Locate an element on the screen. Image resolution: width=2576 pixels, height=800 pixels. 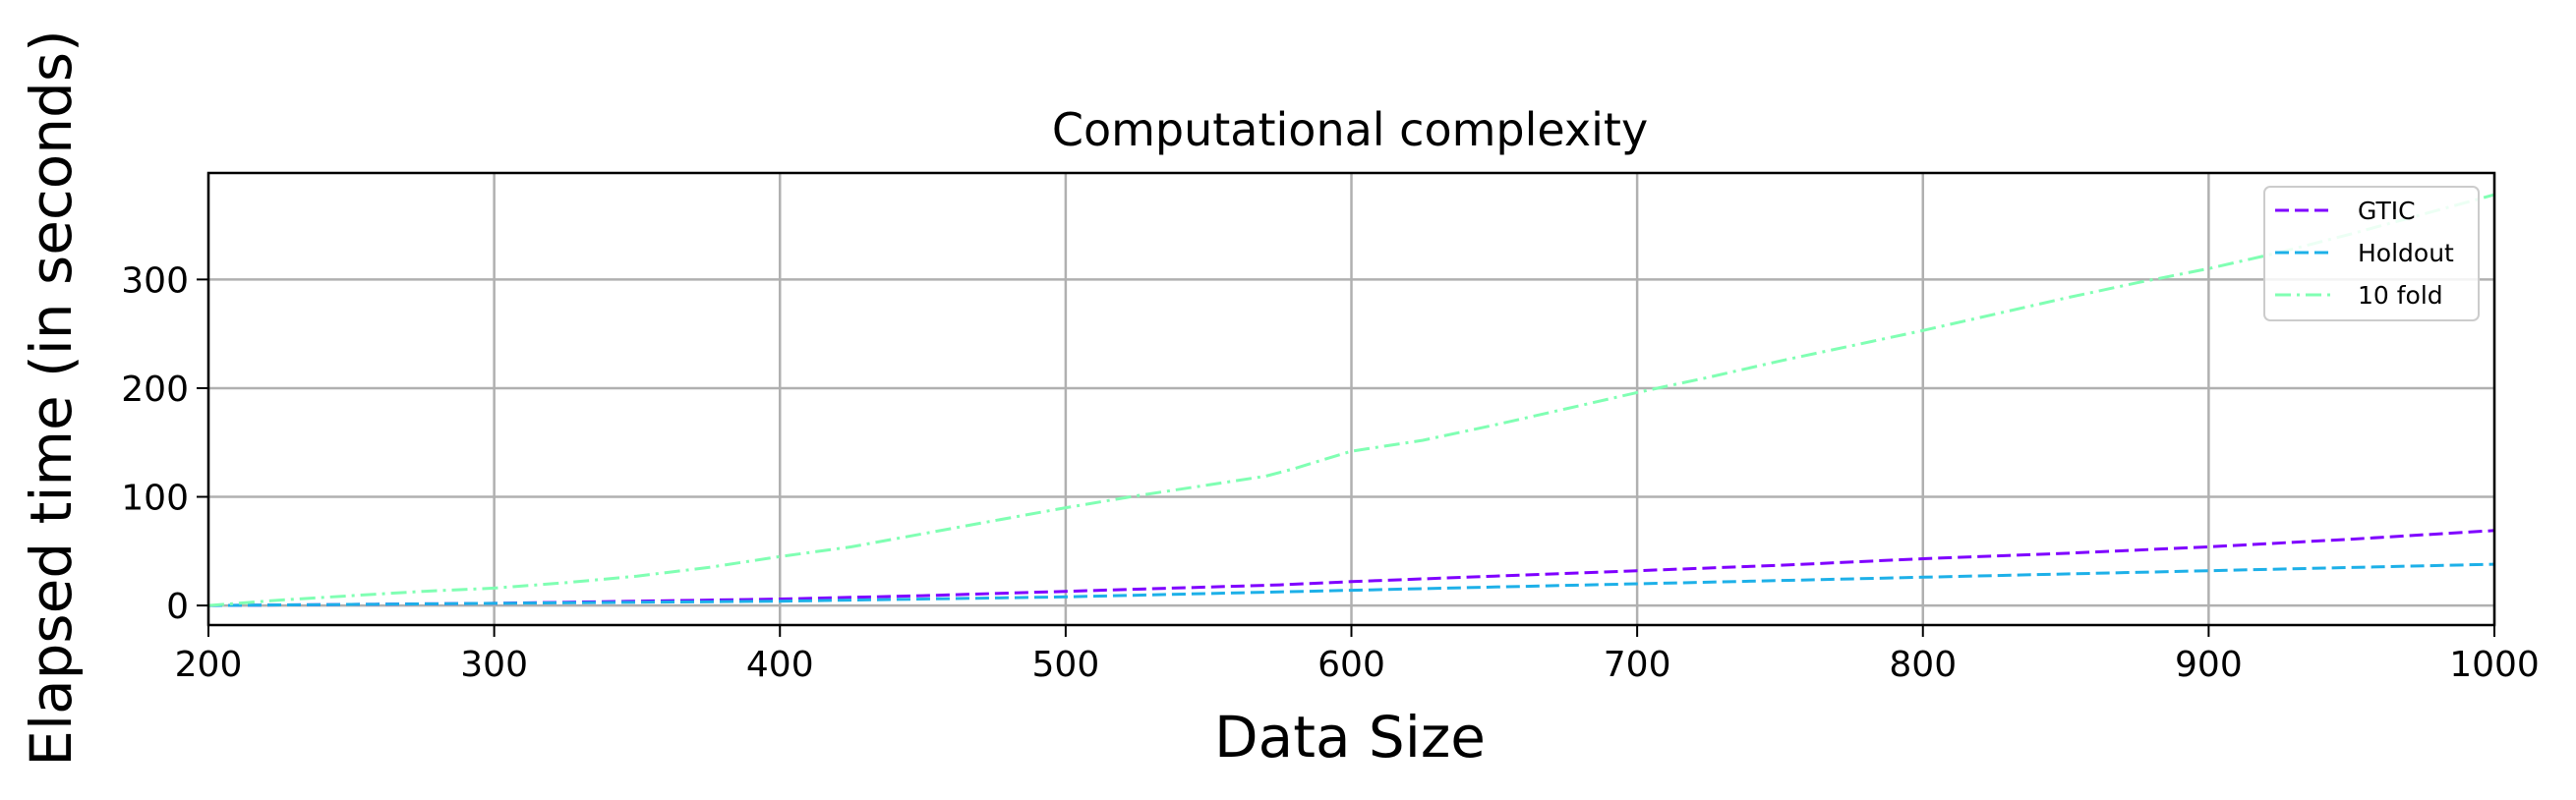
x-tick-label: 500 is located at coordinates (1066, 665).